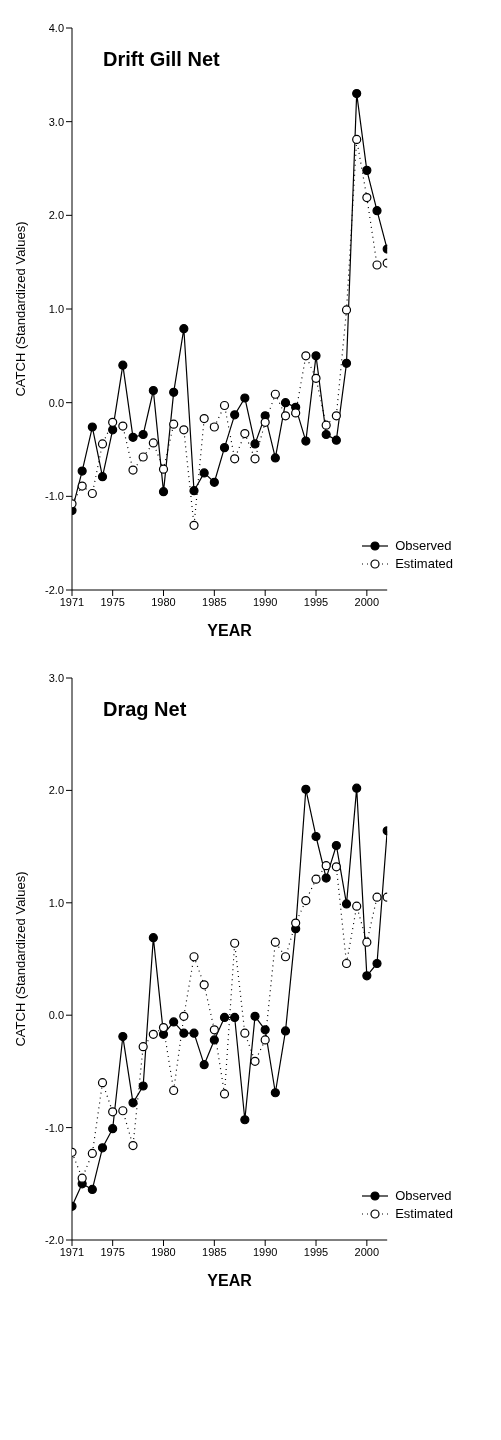  Describe the element at coordinates (367, 601) in the screenshot. I see `x-tick-label: 2000` at that location.